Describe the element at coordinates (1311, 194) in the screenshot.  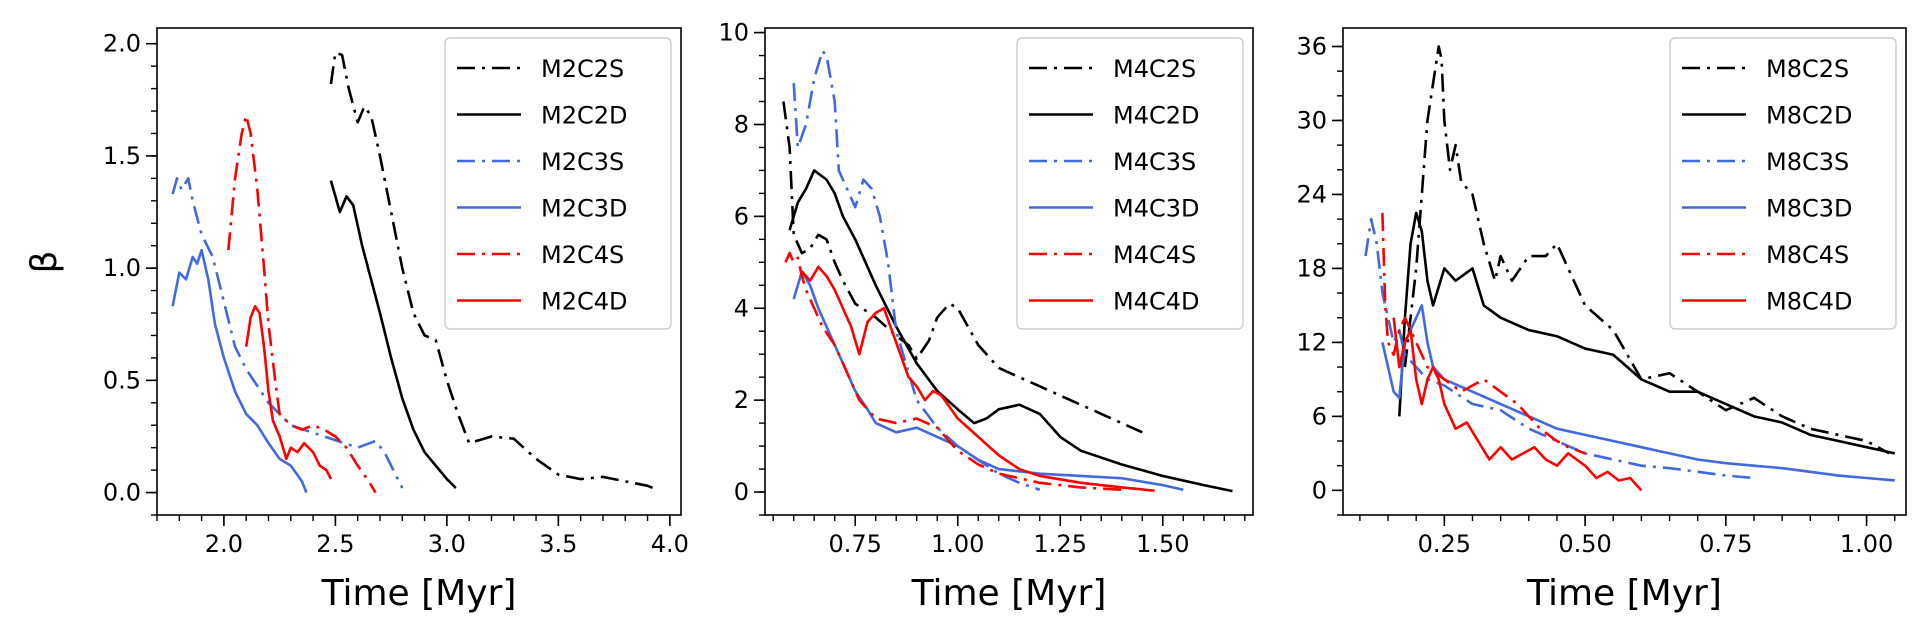
I see `y-tick-label: 24` at that location.